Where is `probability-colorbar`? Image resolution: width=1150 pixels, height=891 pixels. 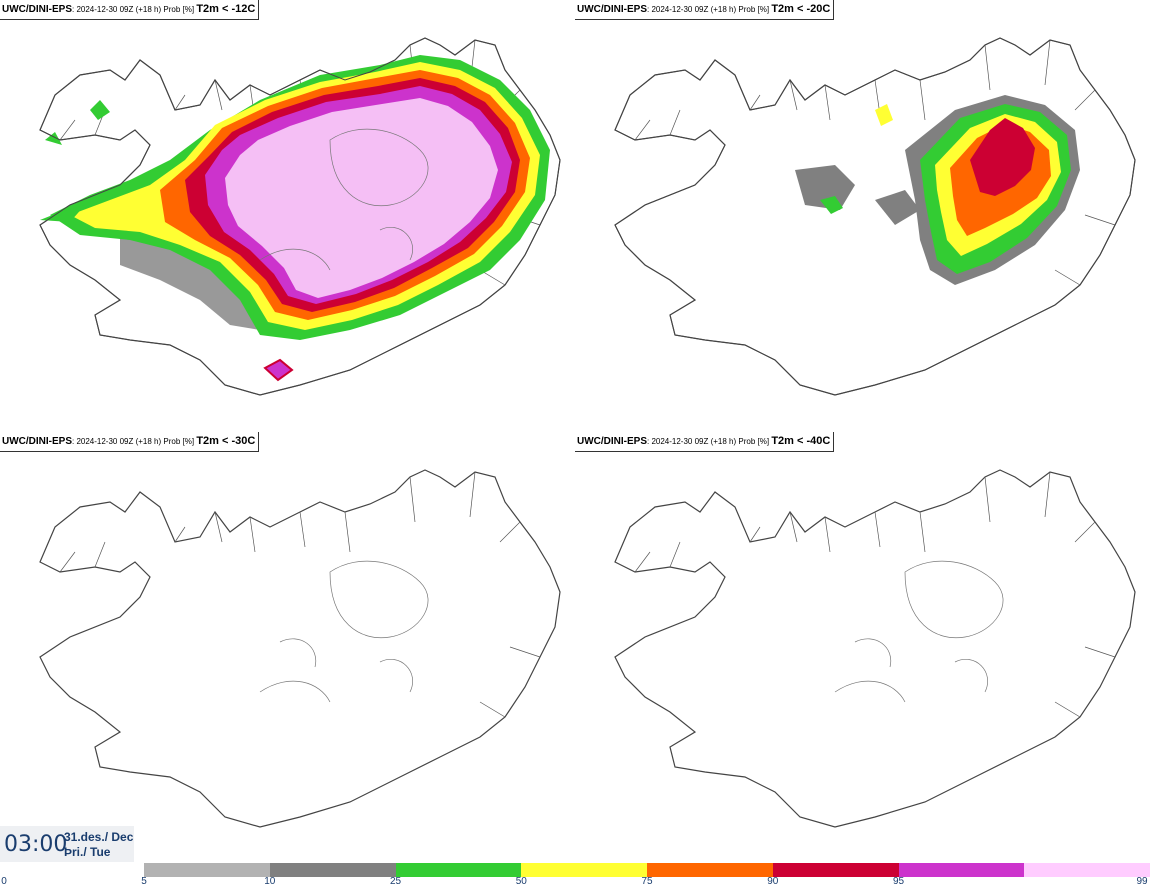
probability-colorbar is located at coordinates (647, 870).